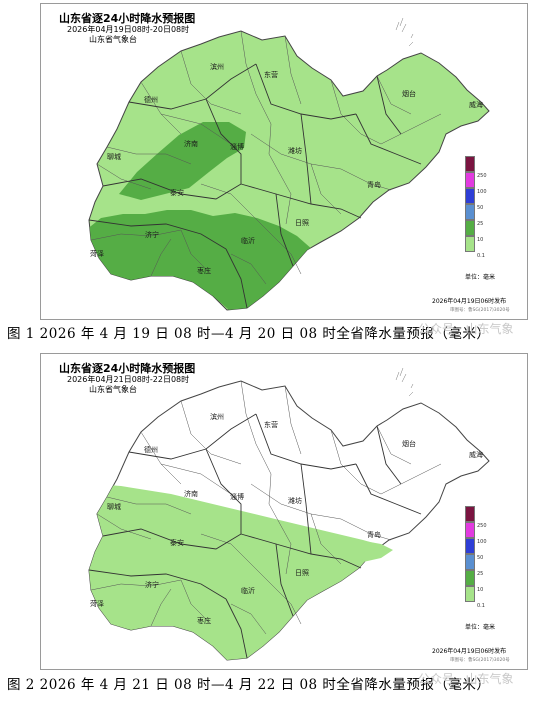 The width and height of the screenshot is (541, 701). Describe the element at coordinates (240, 571) in the screenshot. I see `light-rain-zone` at that location.